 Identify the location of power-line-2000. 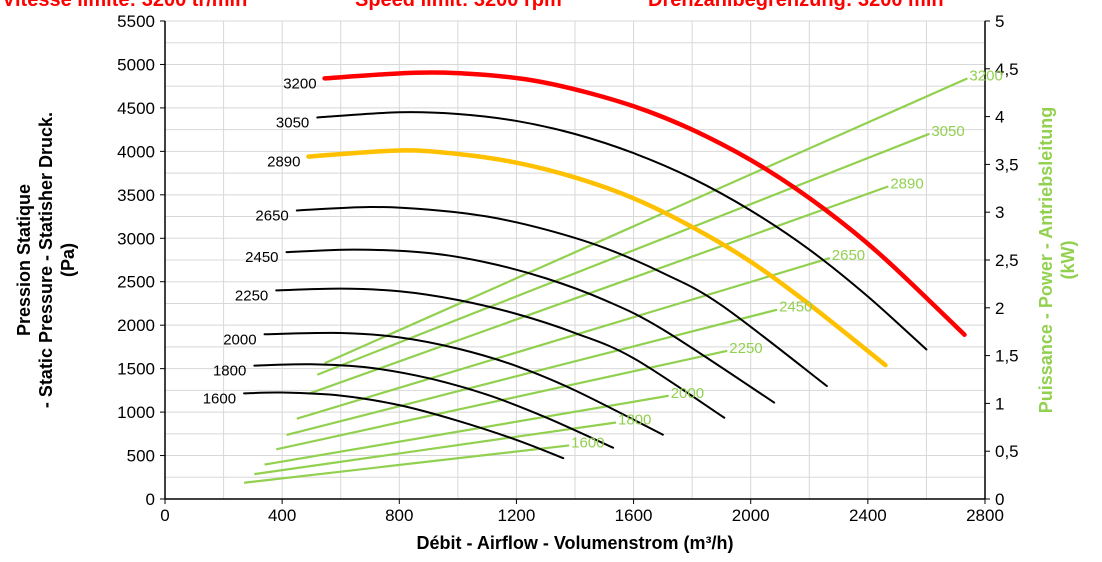
(466, 430).